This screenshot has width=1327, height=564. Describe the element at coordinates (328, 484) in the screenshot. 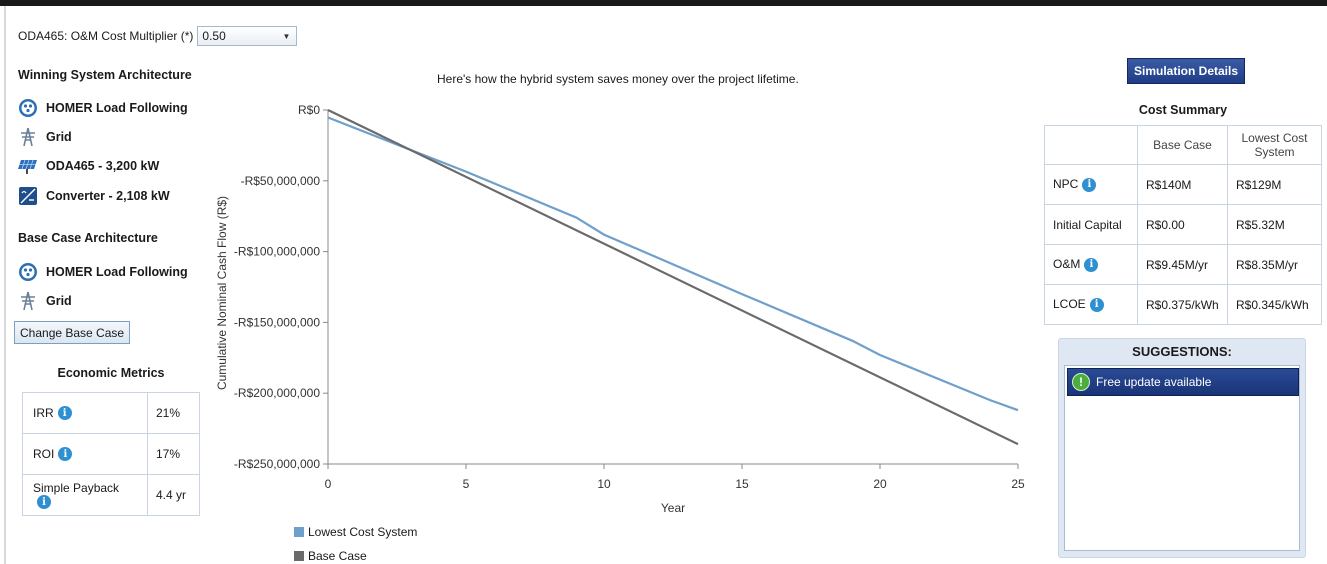

I see `x-tick-label: 0` at that location.